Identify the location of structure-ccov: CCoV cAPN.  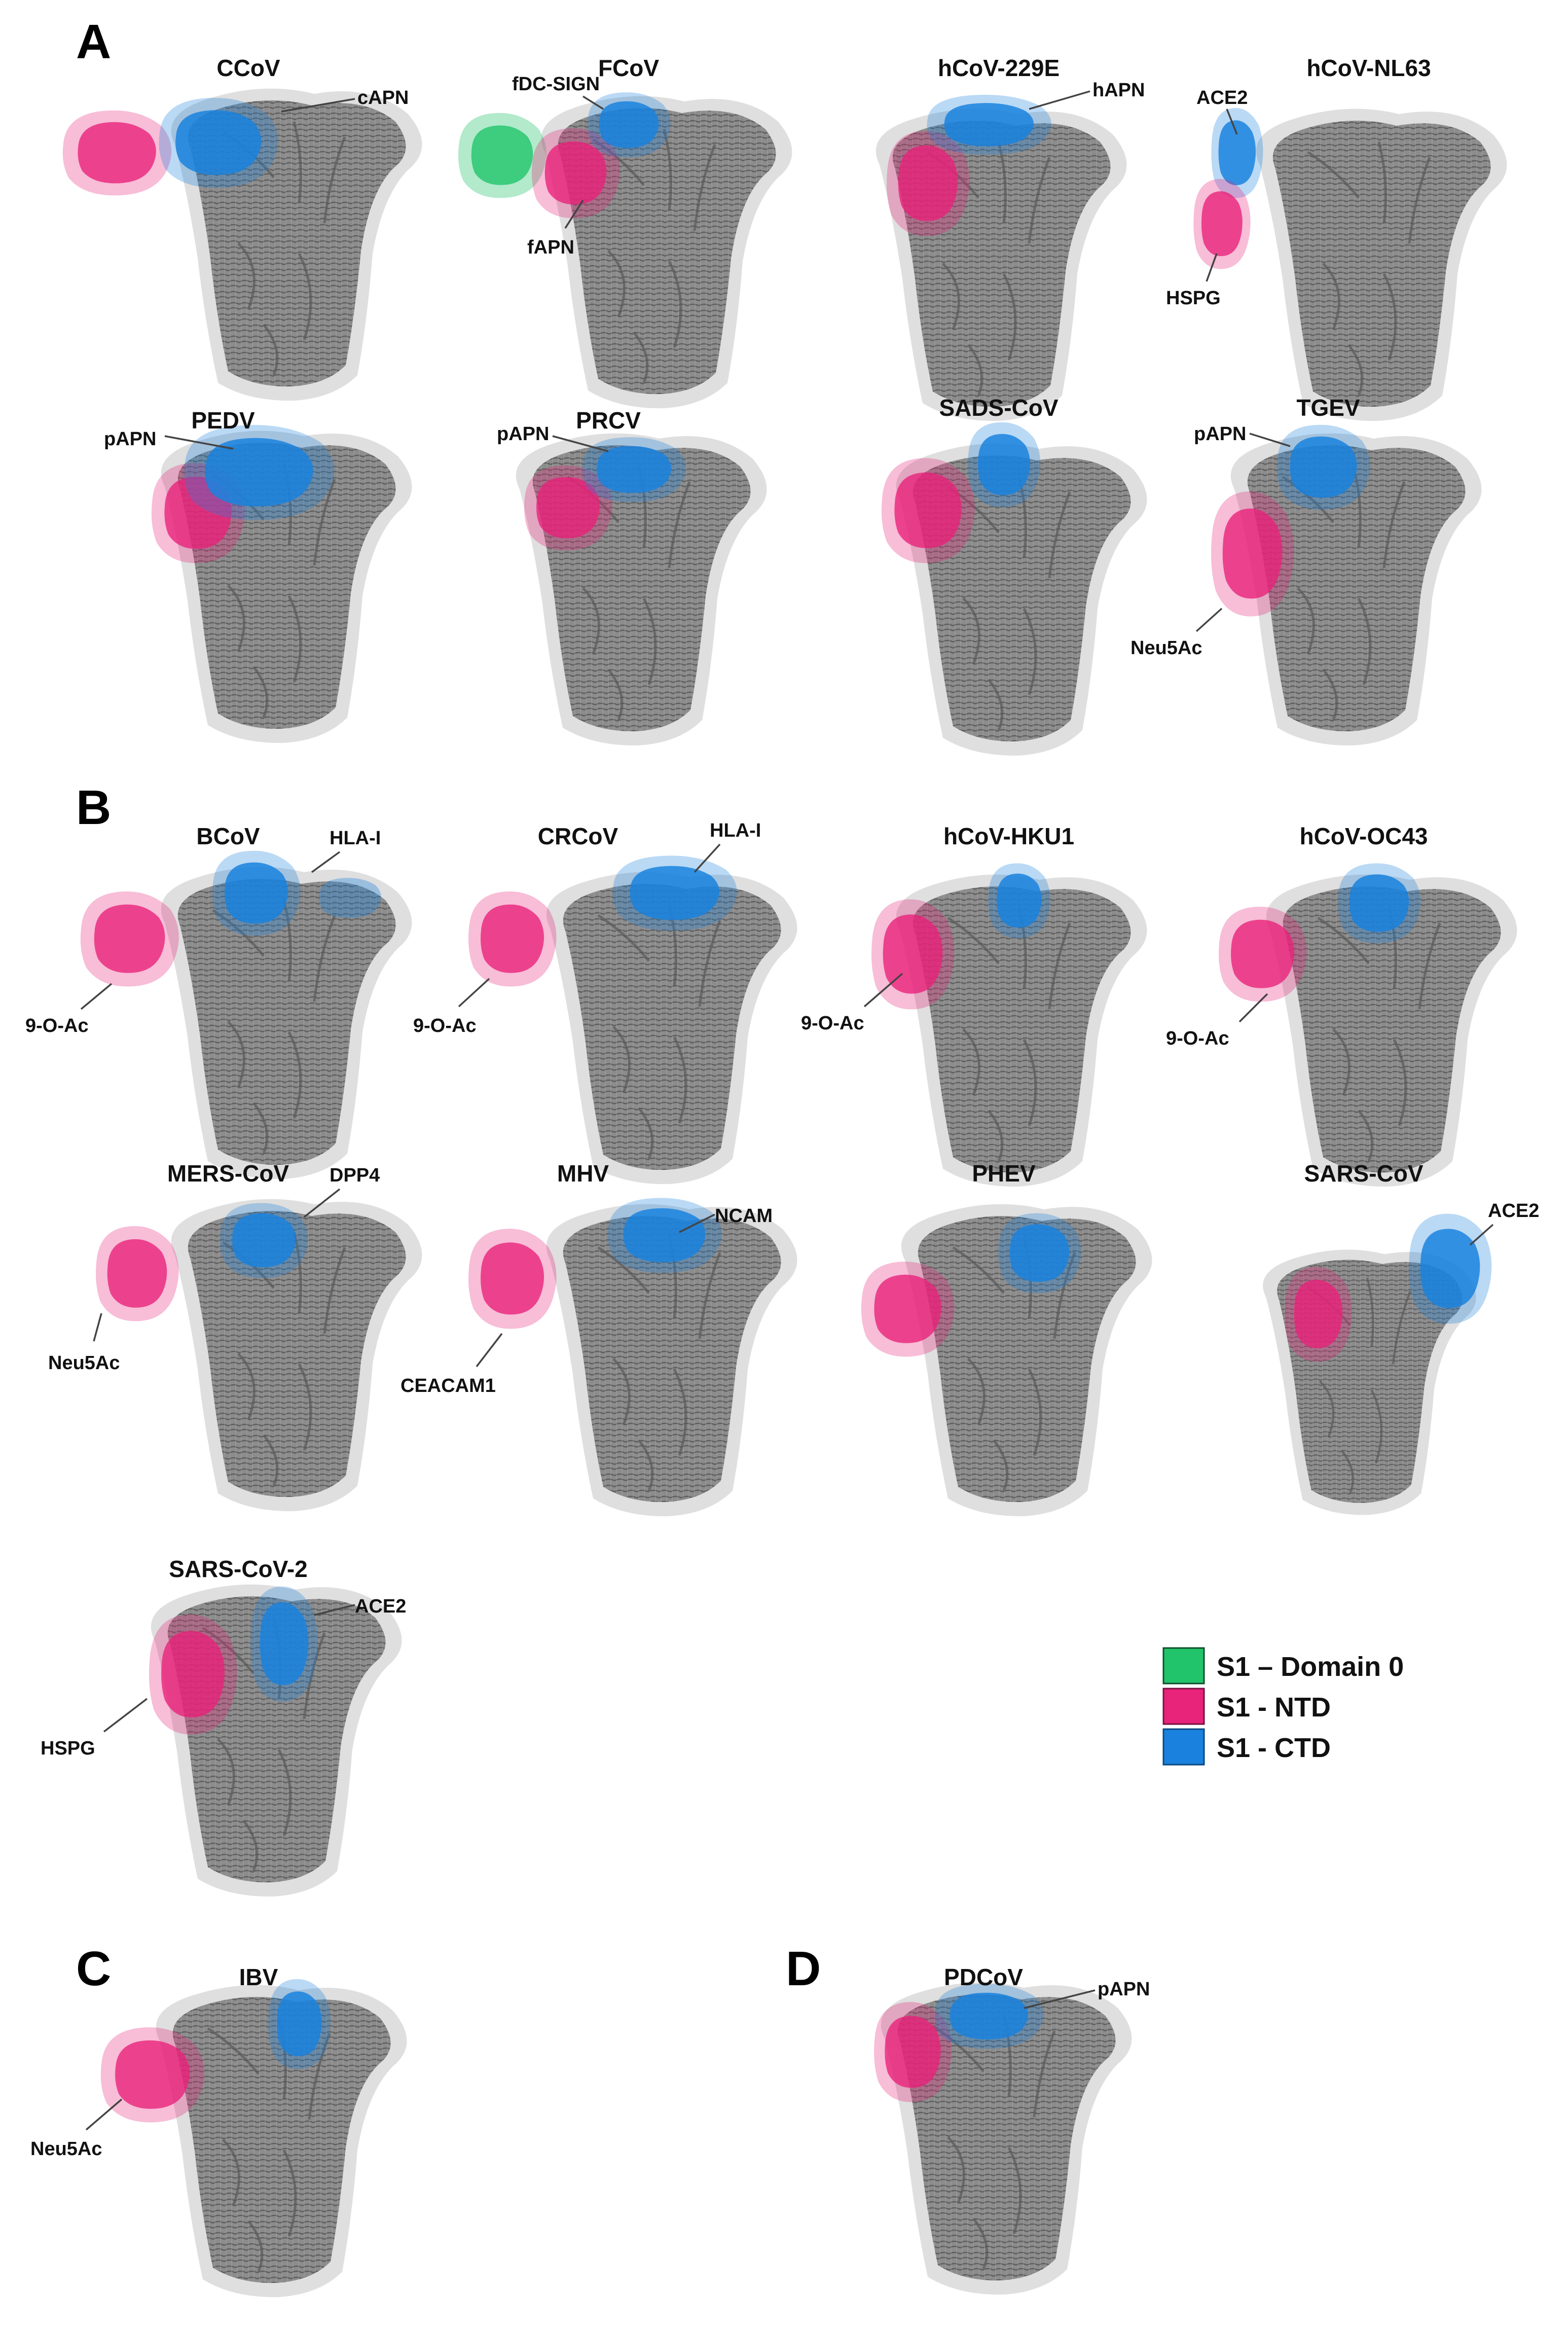
(242, 228).